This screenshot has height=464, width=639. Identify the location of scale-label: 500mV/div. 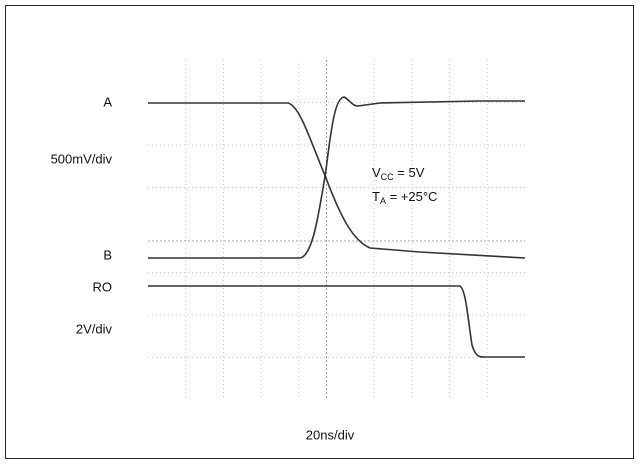
(82, 158).